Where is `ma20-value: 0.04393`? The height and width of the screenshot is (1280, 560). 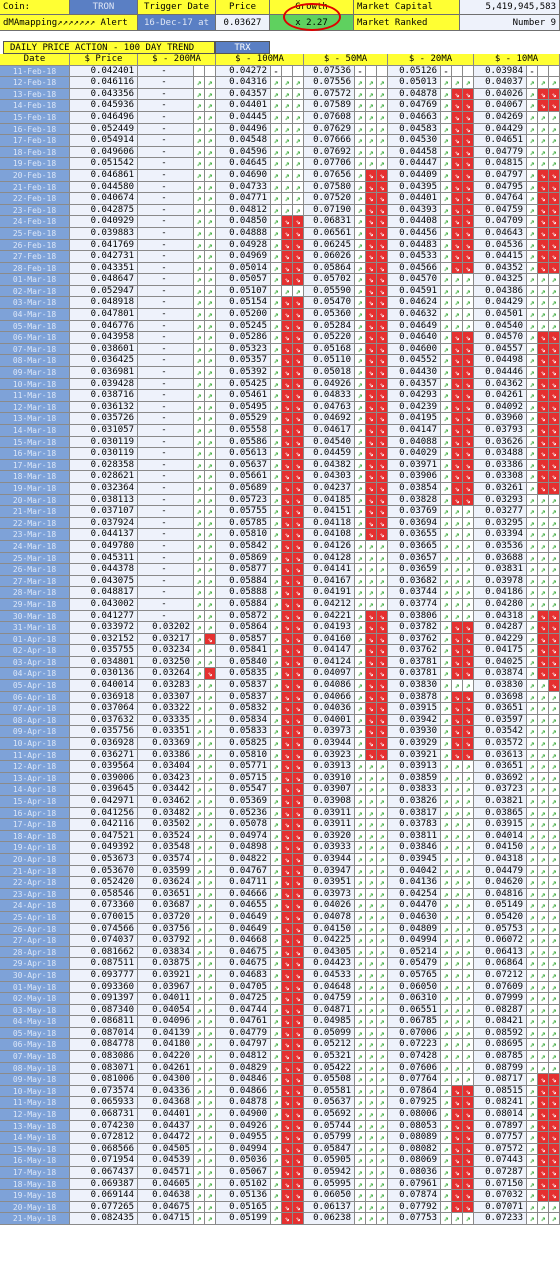 ma20-value: 0.04393 is located at coordinates (414, 210).